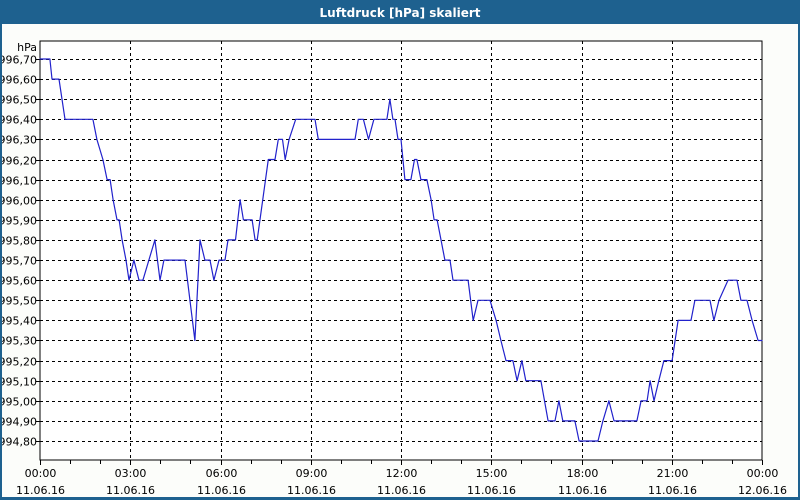 The width and height of the screenshot is (800, 500). Describe the element at coordinates (492, 473) in the screenshot. I see `x-tick-time-label: 15:00` at that location.